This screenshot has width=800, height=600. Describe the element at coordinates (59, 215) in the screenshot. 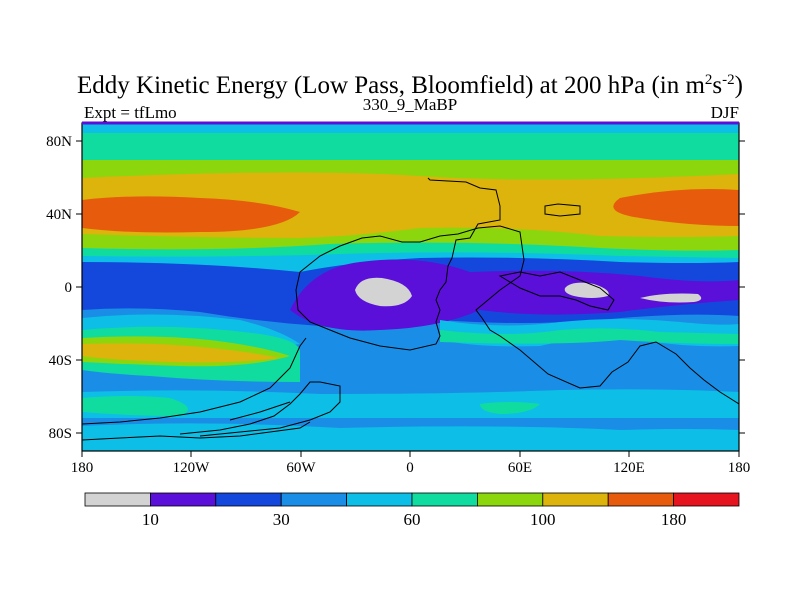

I see `lat-tick-label: 40N` at that location.